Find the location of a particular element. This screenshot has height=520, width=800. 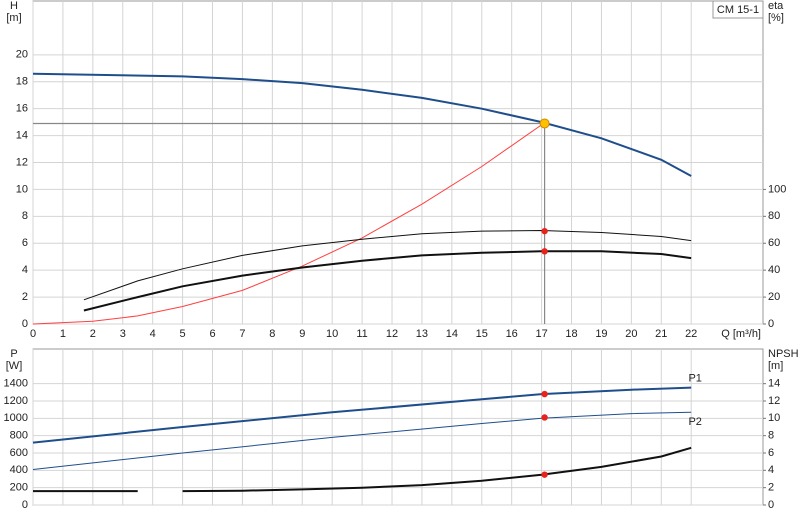

y2-tick-label: 20 is located at coordinates (774, 297).